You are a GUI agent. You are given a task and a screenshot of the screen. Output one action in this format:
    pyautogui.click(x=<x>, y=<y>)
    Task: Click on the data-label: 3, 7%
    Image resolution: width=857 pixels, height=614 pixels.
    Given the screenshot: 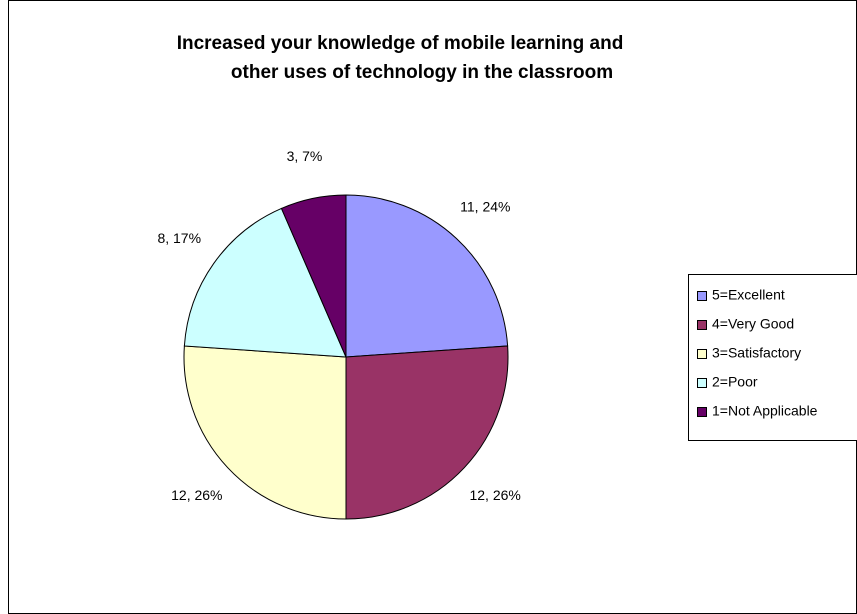 What is the action you would take?
    pyautogui.click(x=305, y=156)
    